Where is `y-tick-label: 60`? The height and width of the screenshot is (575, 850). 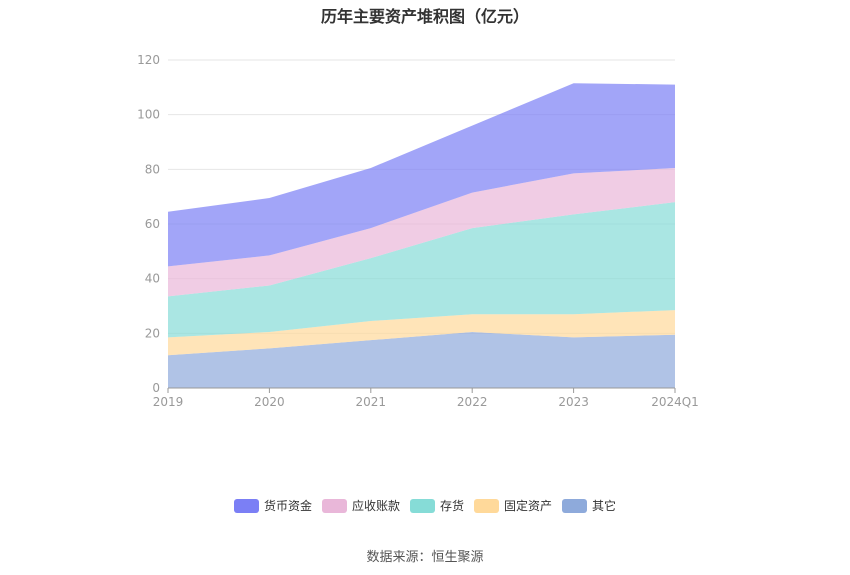
y-tick-label: 60 is located at coordinates (152, 224).